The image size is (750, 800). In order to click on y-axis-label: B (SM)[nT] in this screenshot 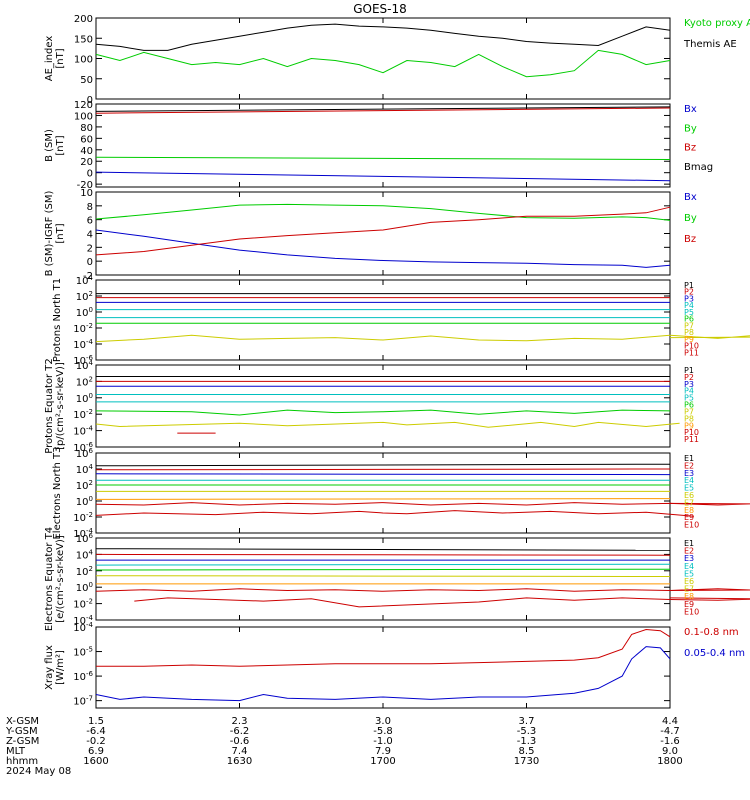, I will do `click(55, 145)`.